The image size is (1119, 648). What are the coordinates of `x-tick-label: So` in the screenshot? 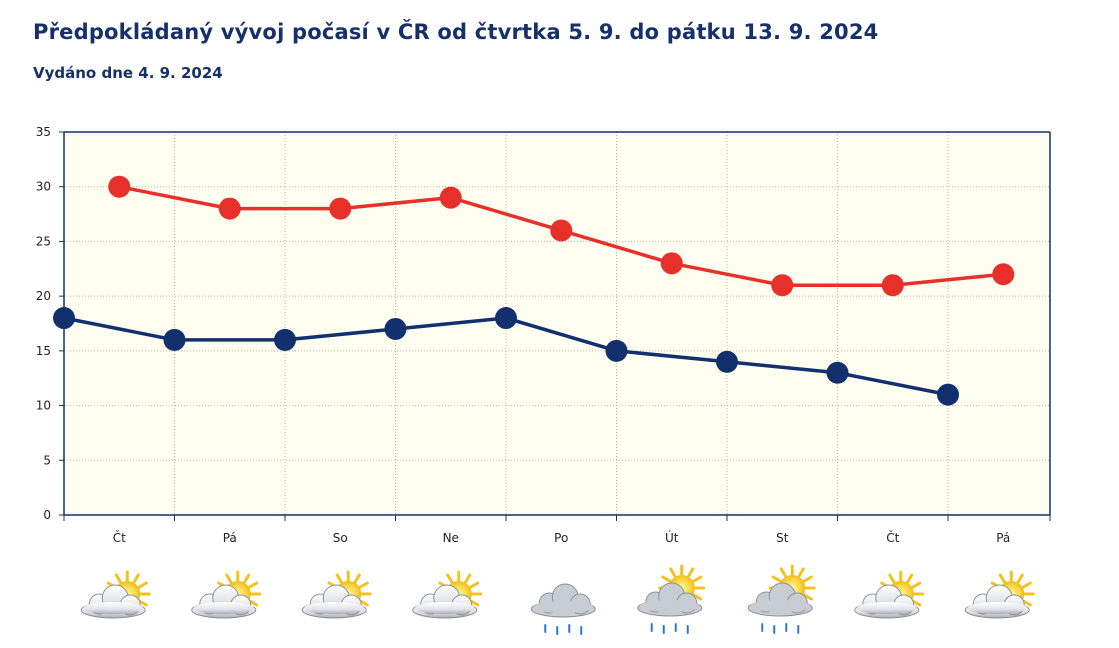 It's located at (340, 538).